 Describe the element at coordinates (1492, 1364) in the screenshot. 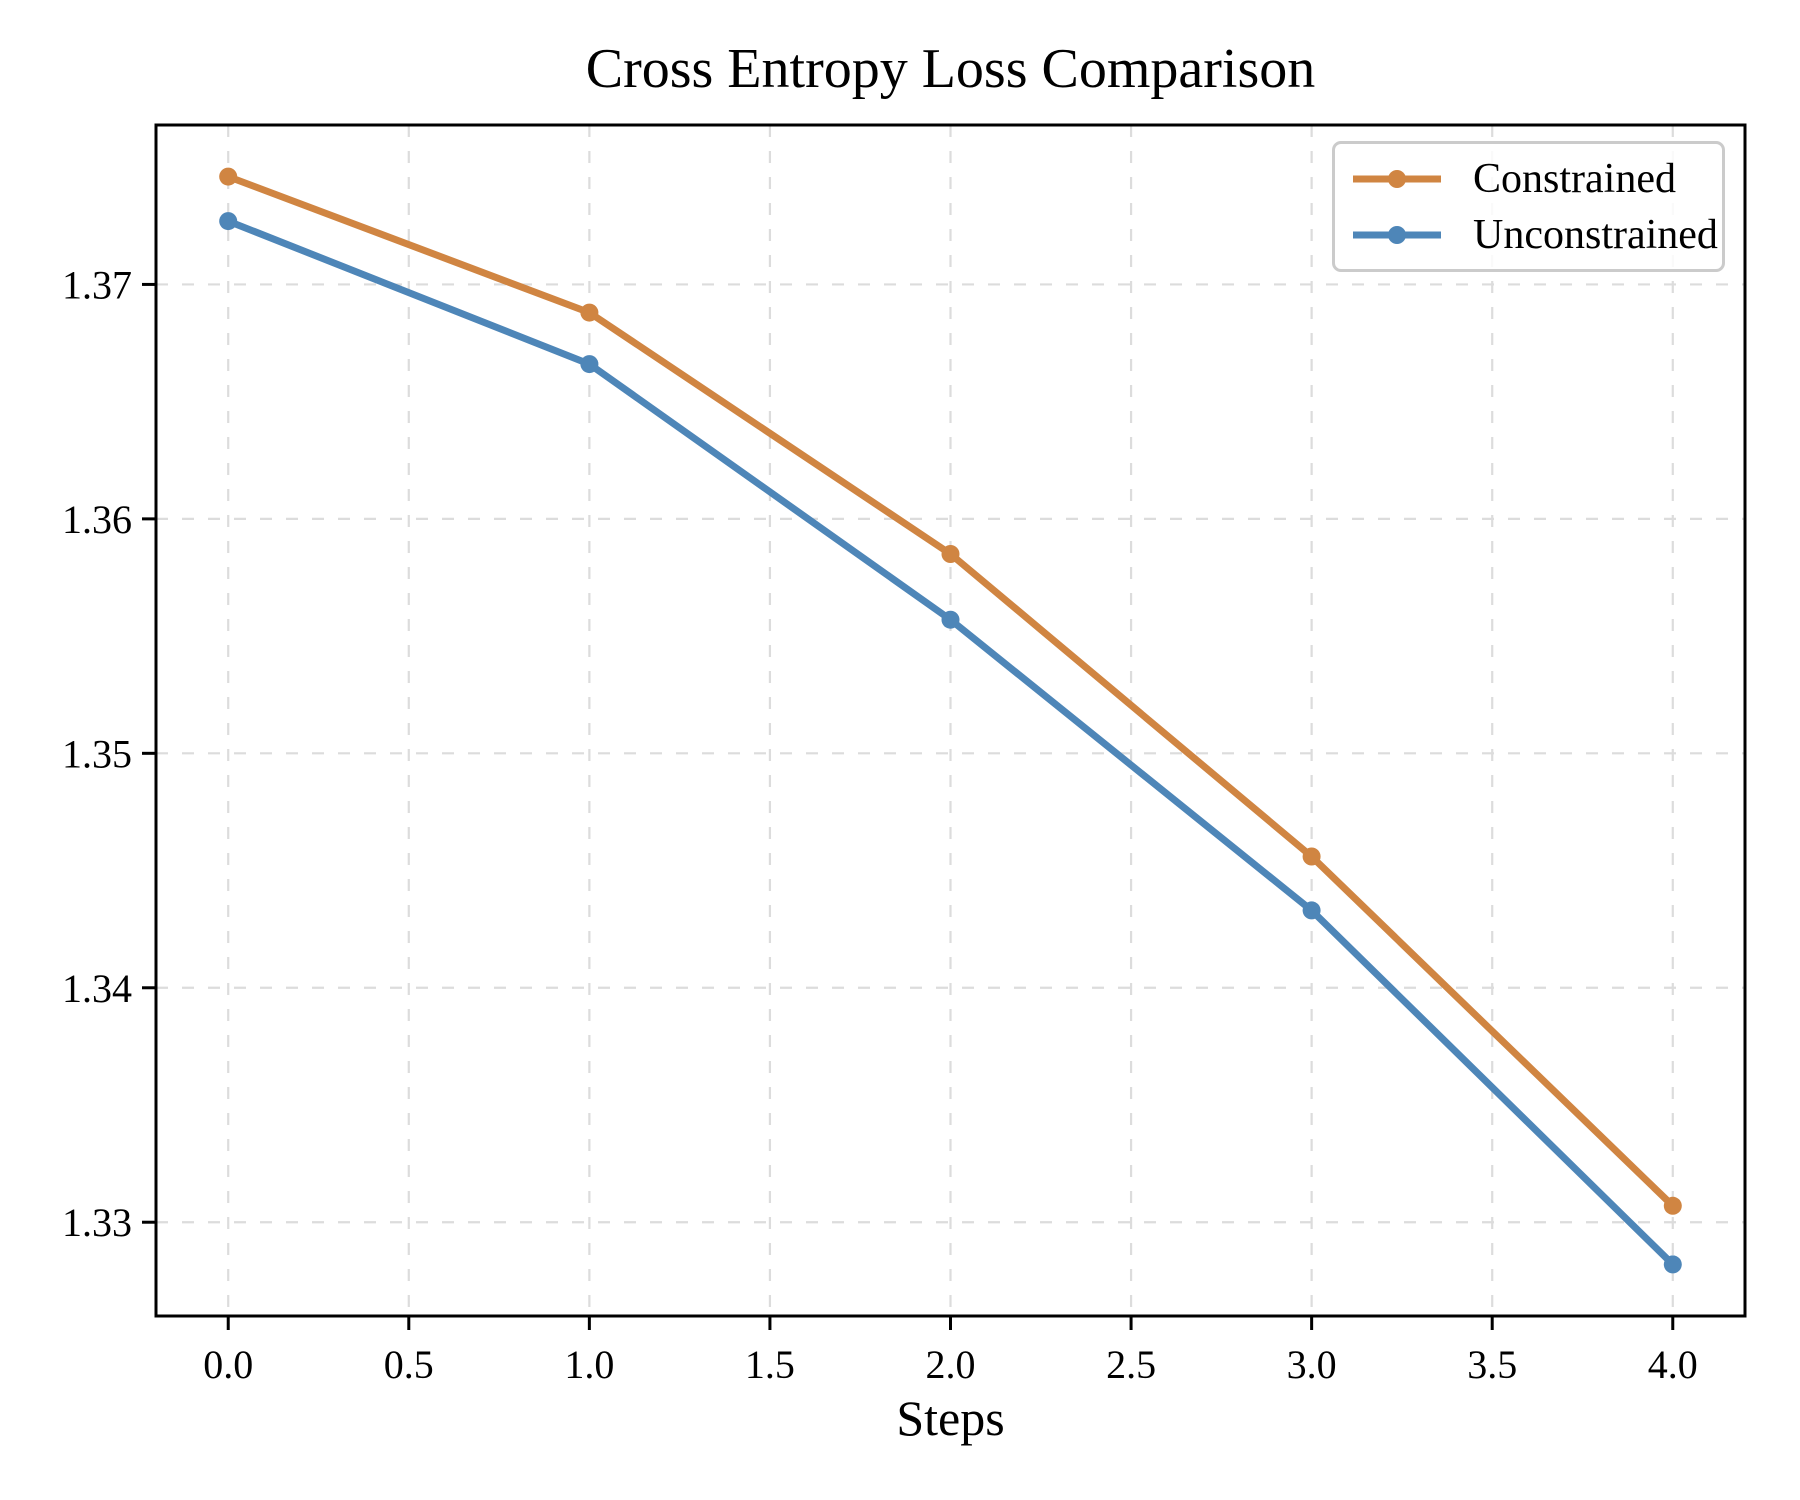

I see `x-tick-label: 3.5` at that location.